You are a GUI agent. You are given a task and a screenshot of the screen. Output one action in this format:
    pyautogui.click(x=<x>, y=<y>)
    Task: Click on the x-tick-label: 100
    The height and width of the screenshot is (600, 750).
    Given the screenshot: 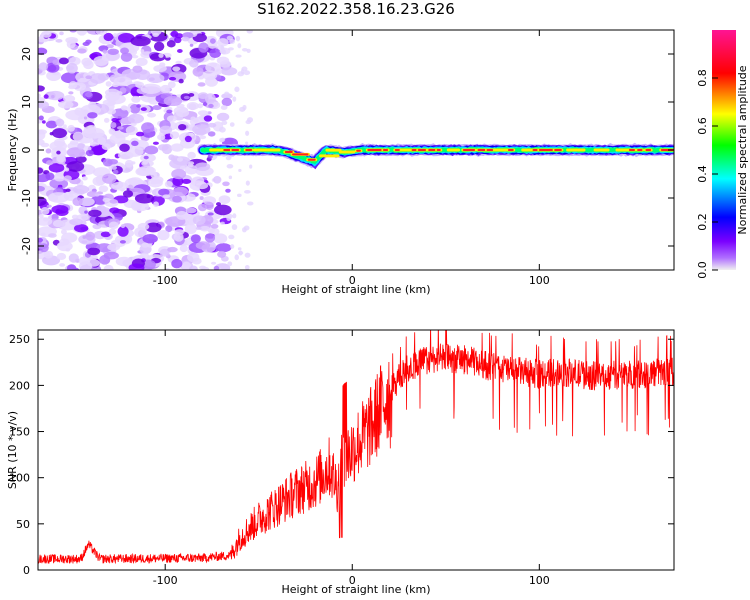 What is the action you would take?
    pyautogui.click(x=539, y=580)
    